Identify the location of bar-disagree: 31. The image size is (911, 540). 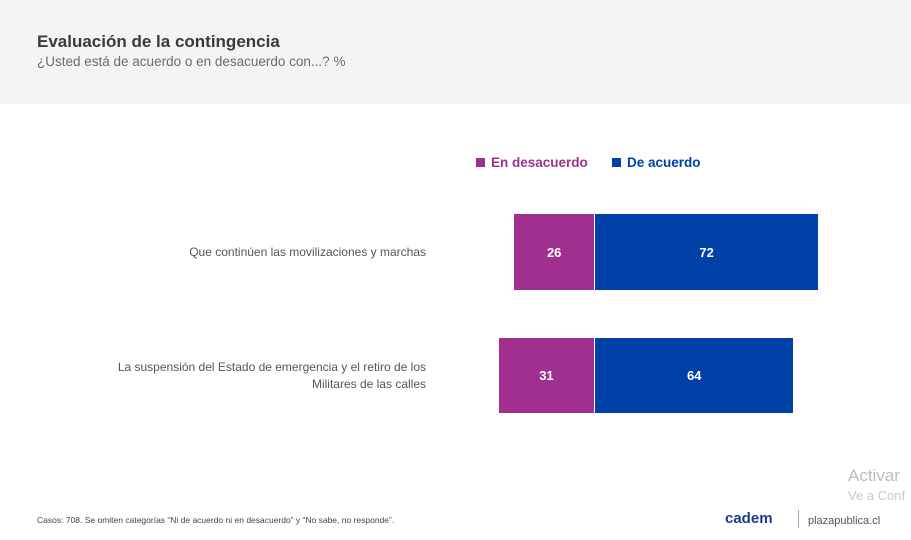
(546, 375).